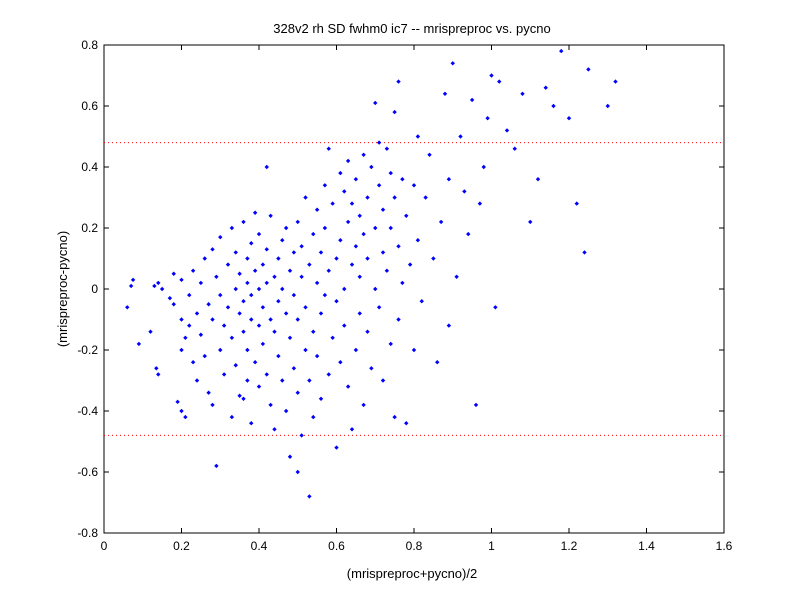 Image resolution: width=800 pixels, height=600 pixels. I want to click on y-tick-label: -0.6, so click(87, 472).